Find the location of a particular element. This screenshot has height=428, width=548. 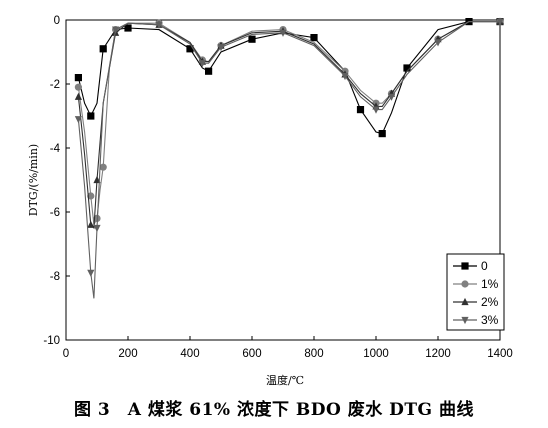

y-tick-label: -6 is located at coordinates (55, 213).